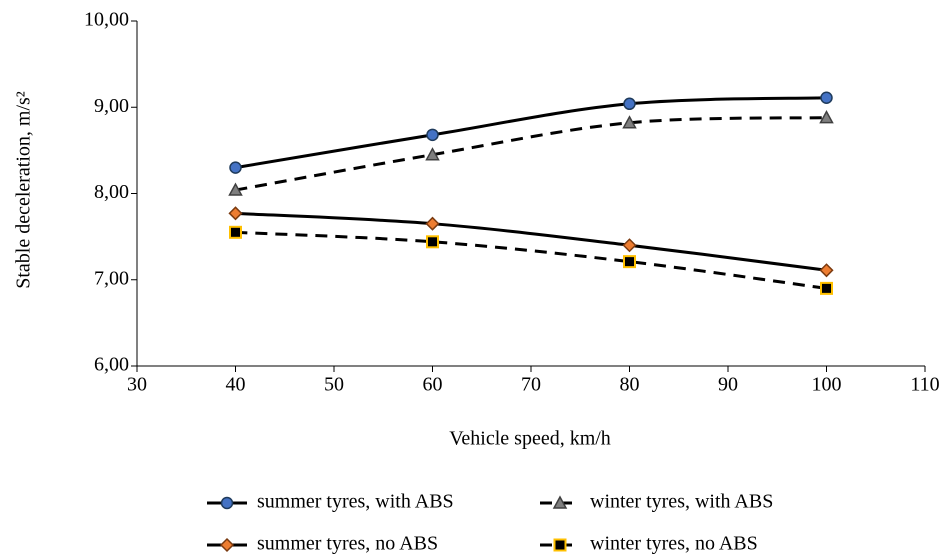 The width and height of the screenshot is (949, 559). I want to click on x-tick-label: 80, so click(630, 385).